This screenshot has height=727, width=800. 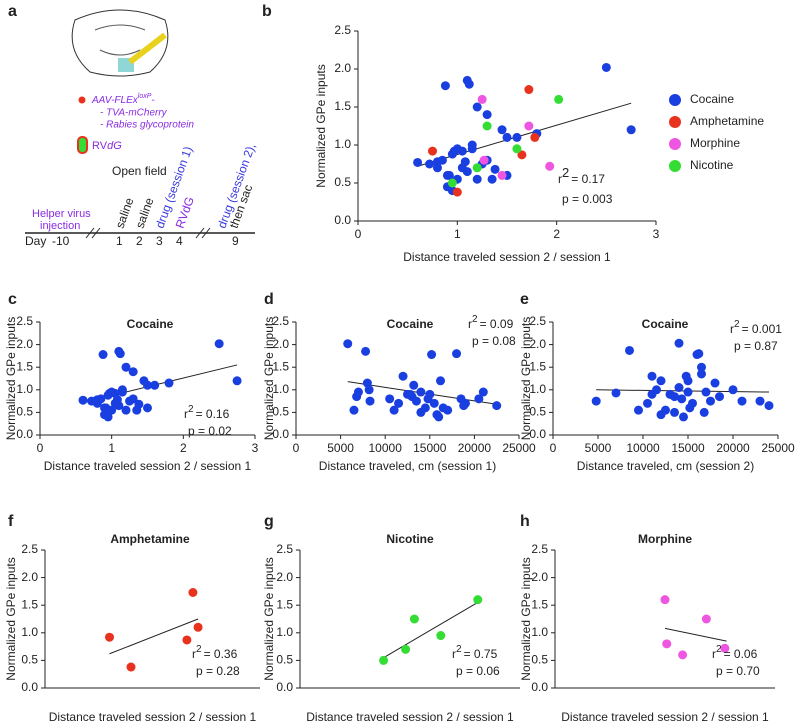 I want to click on chart-title: Morphine, so click(x=665, y=539).